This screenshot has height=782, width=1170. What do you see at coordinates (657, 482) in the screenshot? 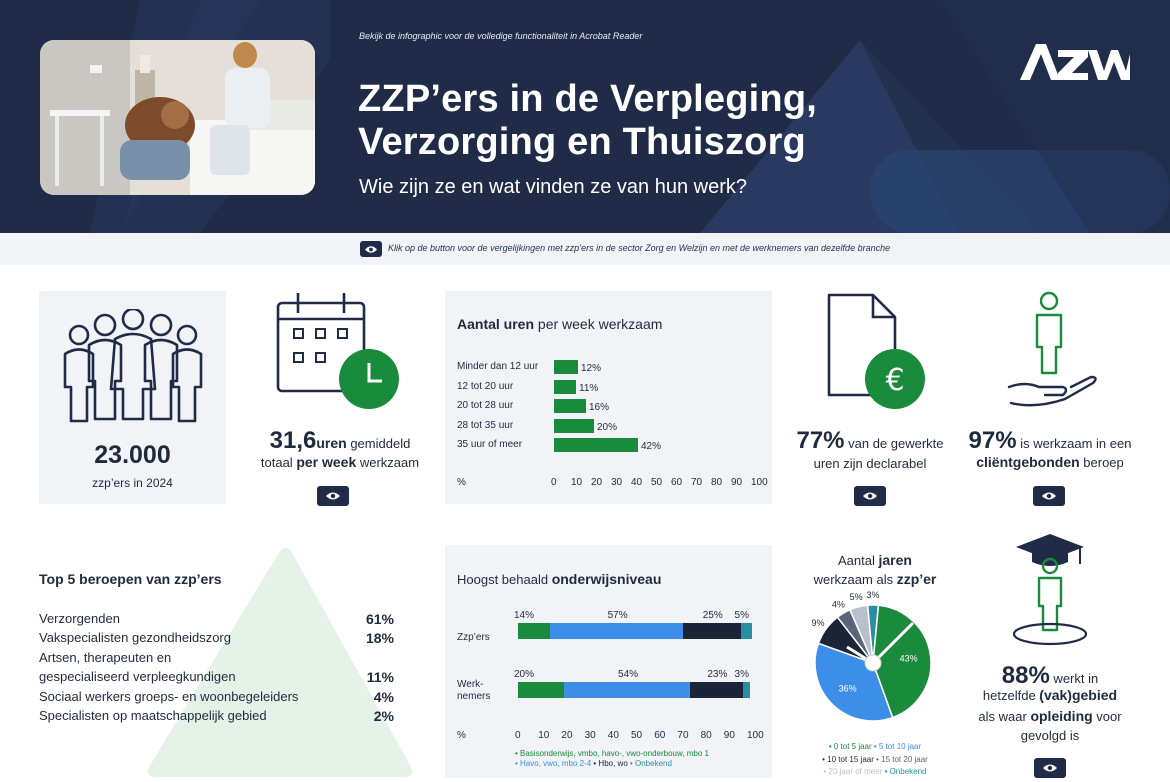
I see `hours-axis-tick: 50` at bounding box center [657, 482].